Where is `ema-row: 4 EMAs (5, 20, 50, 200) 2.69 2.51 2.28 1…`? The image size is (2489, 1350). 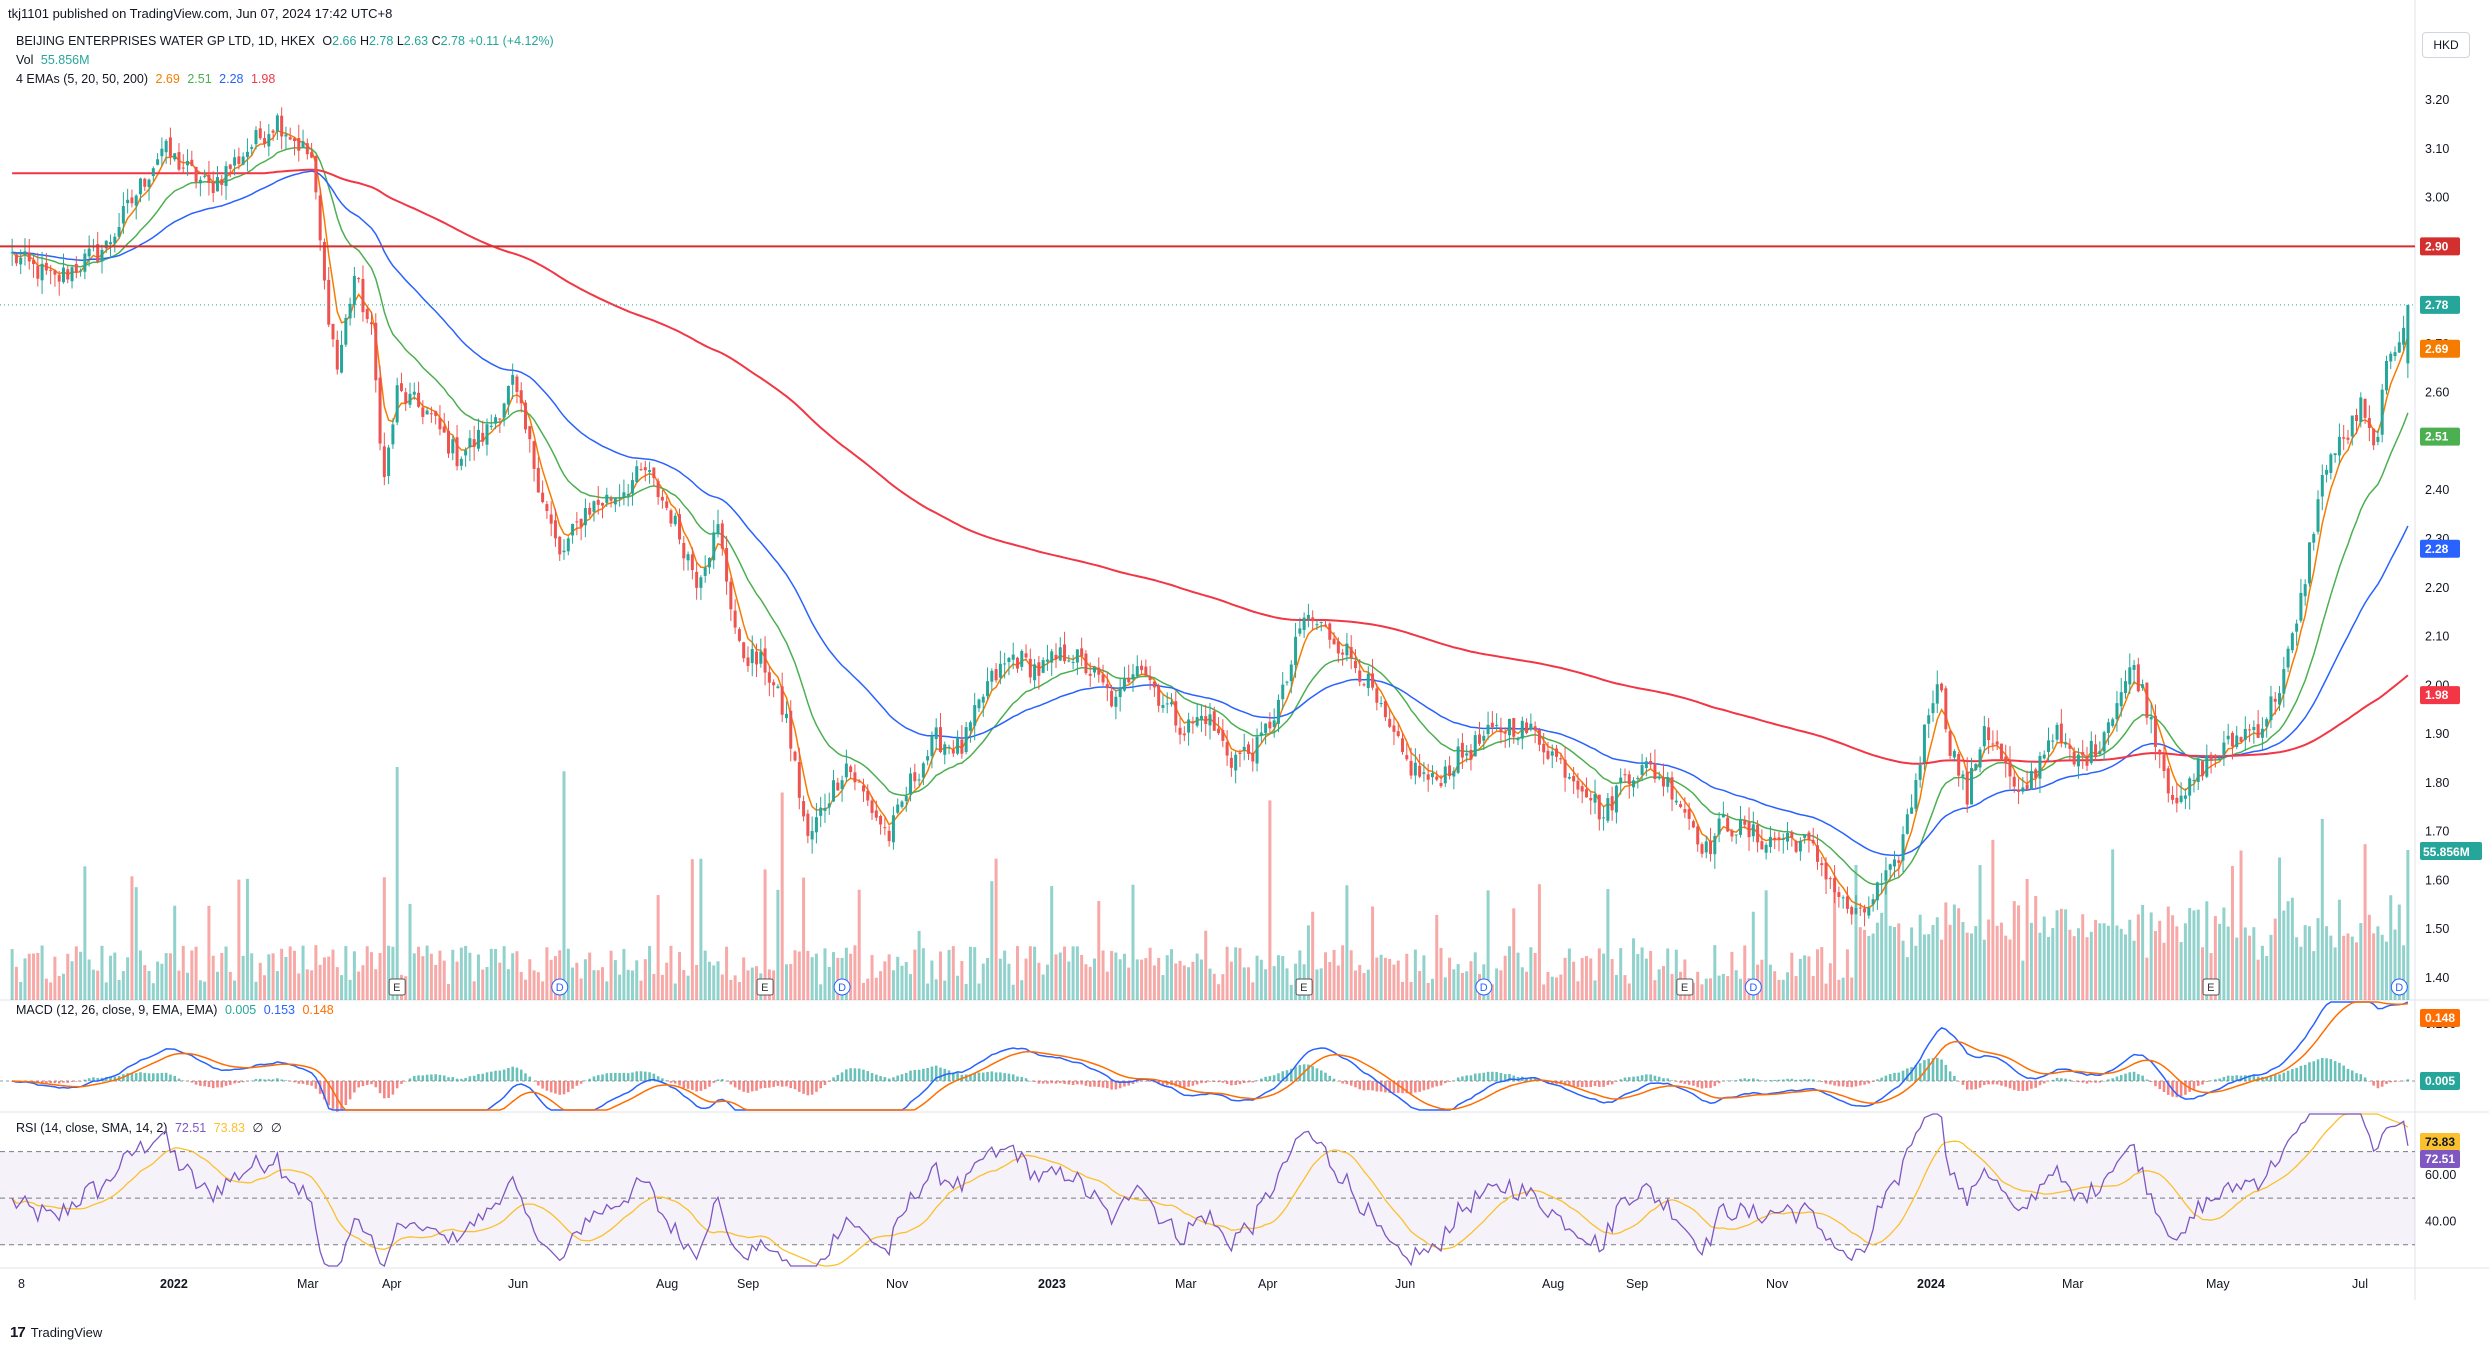 ema-row: 4 EMAs (5, 20, 50, 200) 2.69 2.51 2.28 1… is located at coordinates (285, 79).